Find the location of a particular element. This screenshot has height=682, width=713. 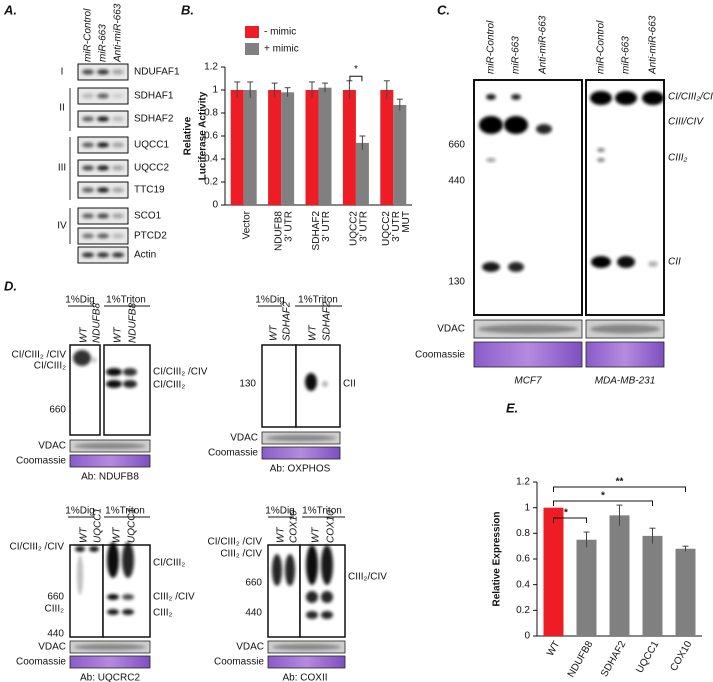

rotated-label: Relative Expression is located at coordinates (497, 558).